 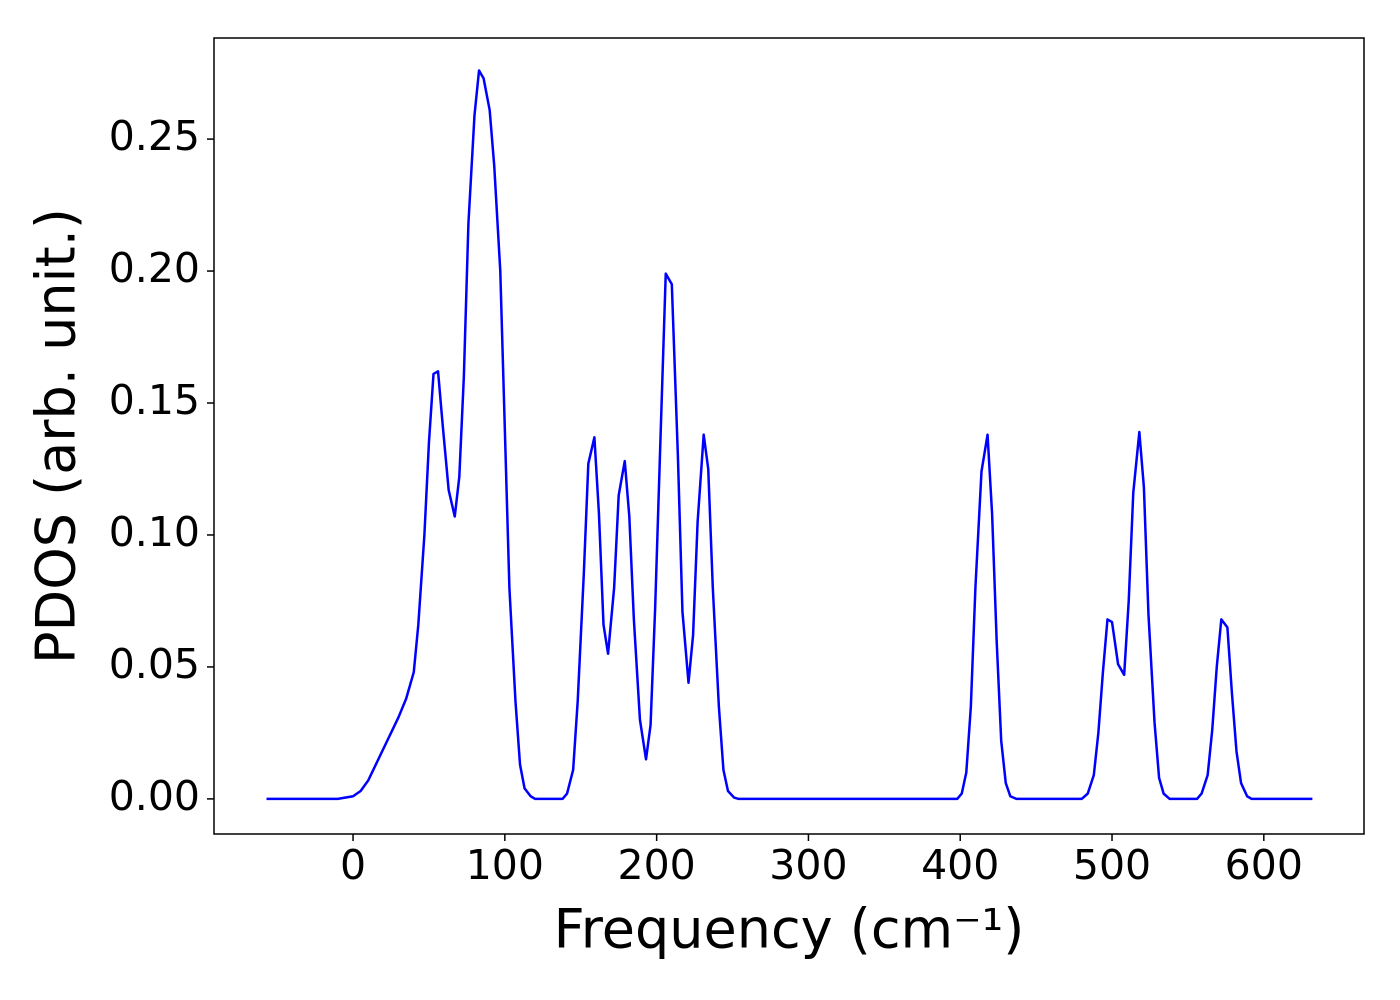 I want to click on y-tick-label: 0.10, so click(x=154, y=532).